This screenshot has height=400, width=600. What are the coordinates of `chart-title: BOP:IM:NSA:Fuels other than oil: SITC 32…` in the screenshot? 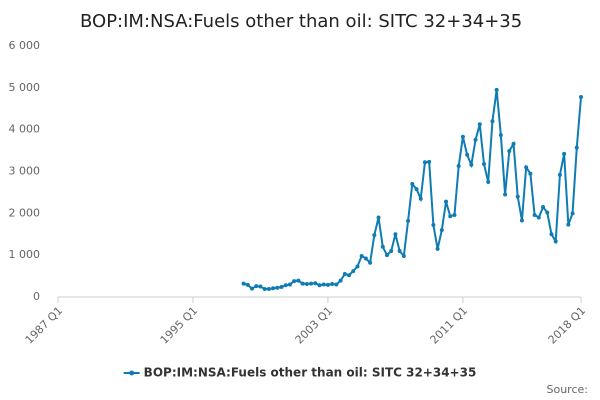 It's located at (301, 21).